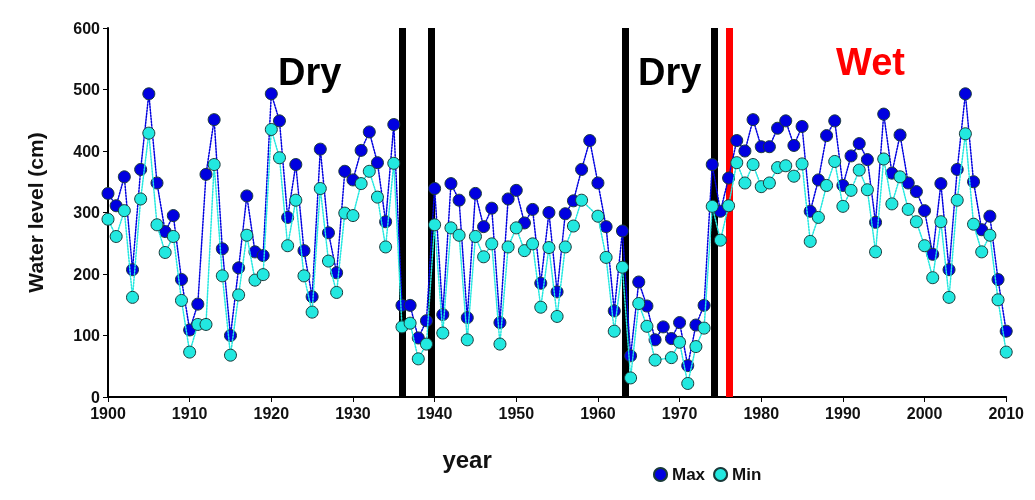  Describe the element at coordinates (843, 413) in the screenshot. I see `x-tick-label: 1990` at that location.